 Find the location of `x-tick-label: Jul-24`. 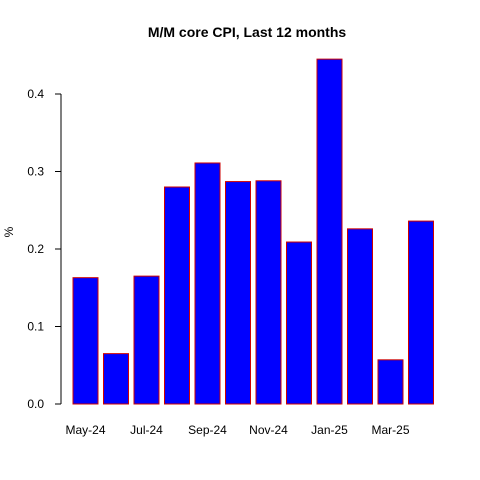

x-tick-label: Jul-24 is located at coordinates (146, 430).